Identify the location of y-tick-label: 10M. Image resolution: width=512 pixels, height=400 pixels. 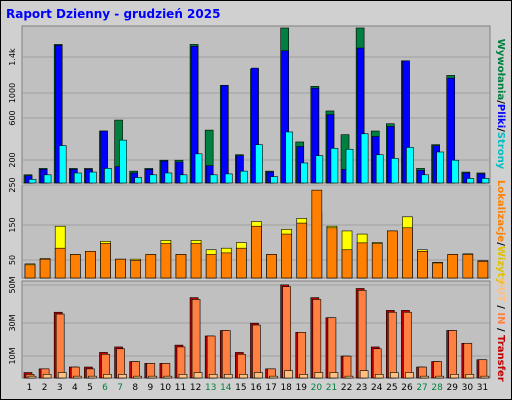
(12, 355).